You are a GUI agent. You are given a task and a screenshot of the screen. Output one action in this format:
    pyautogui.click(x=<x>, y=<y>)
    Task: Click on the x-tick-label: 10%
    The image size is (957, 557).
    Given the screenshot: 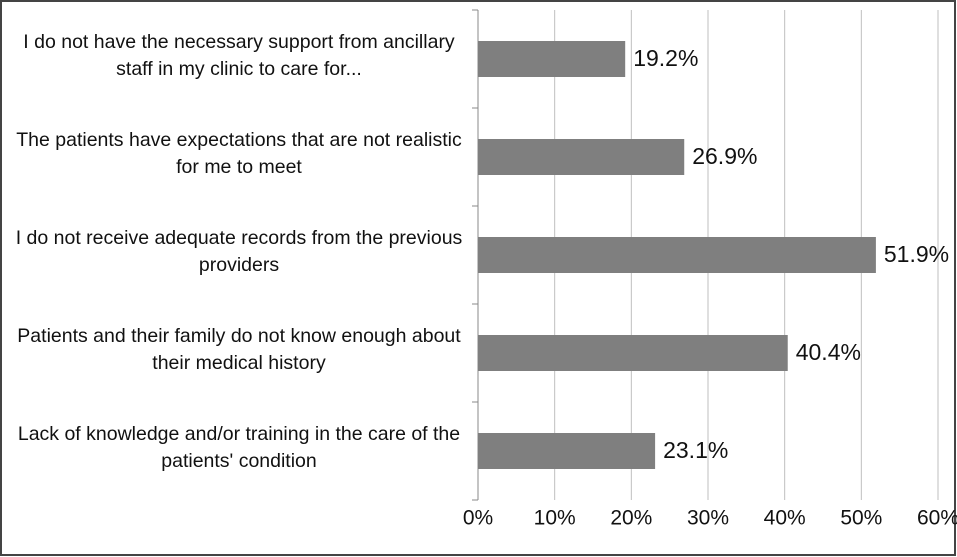 What is the action you would take?
    pyautogui.click(x=555, y=518)
    